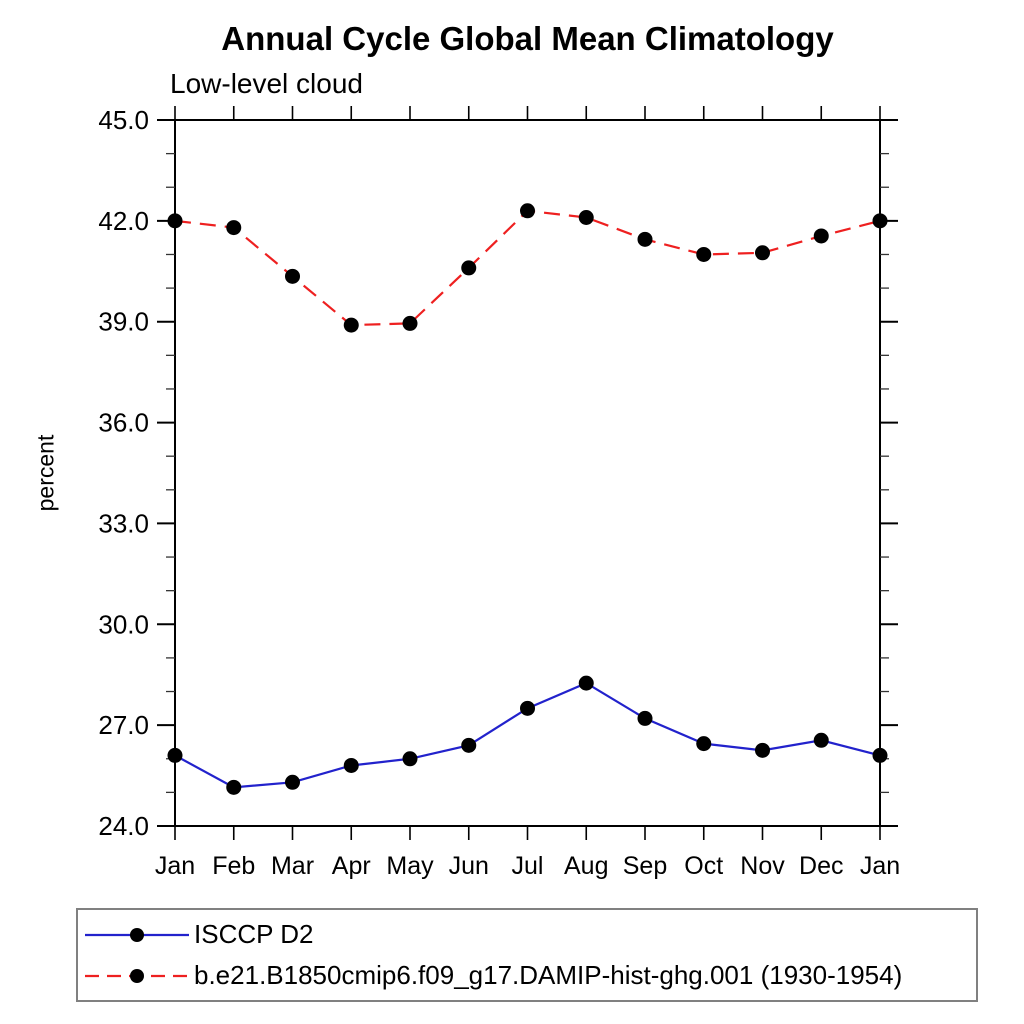 This screenshot has width=1024, height=1024. Describe the element at coordinates (123, 725) in the screenshot. I see `y-tick-label: 27.0` at that location.